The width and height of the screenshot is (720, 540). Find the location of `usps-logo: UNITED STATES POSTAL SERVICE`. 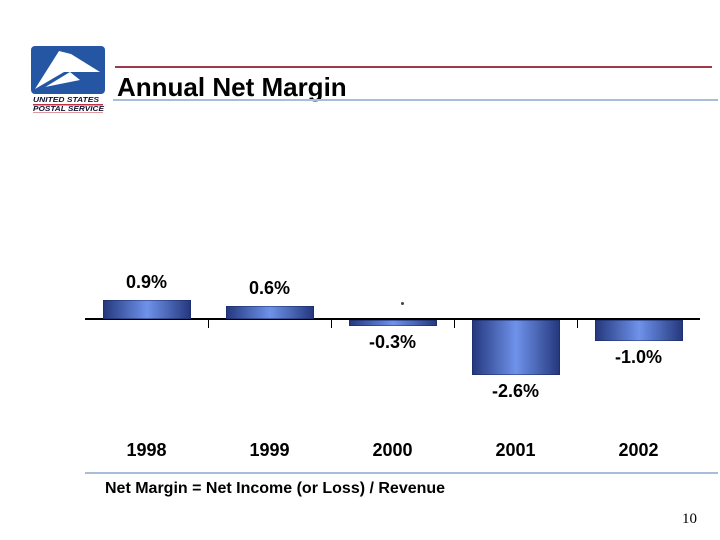

usps-logo: UNITED STATES POSTAL SERVICE is located at coordinates (68, 79).